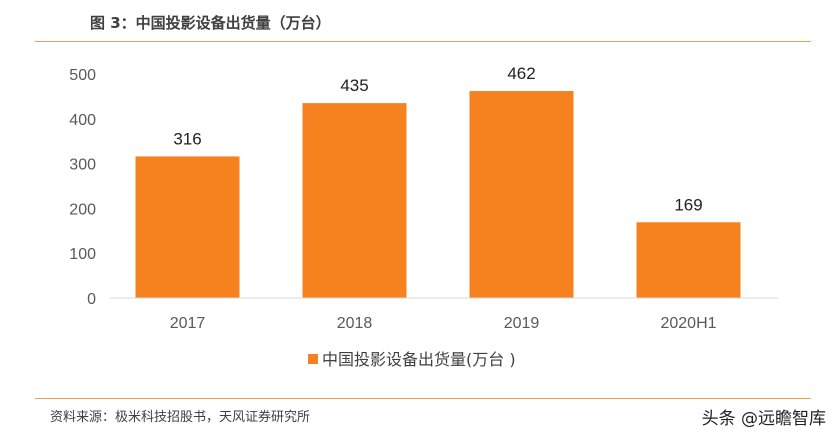  Describe the element at coordinates (688, 323) in the screenshot. I see `x-tick-label: 2020H1` at that location.